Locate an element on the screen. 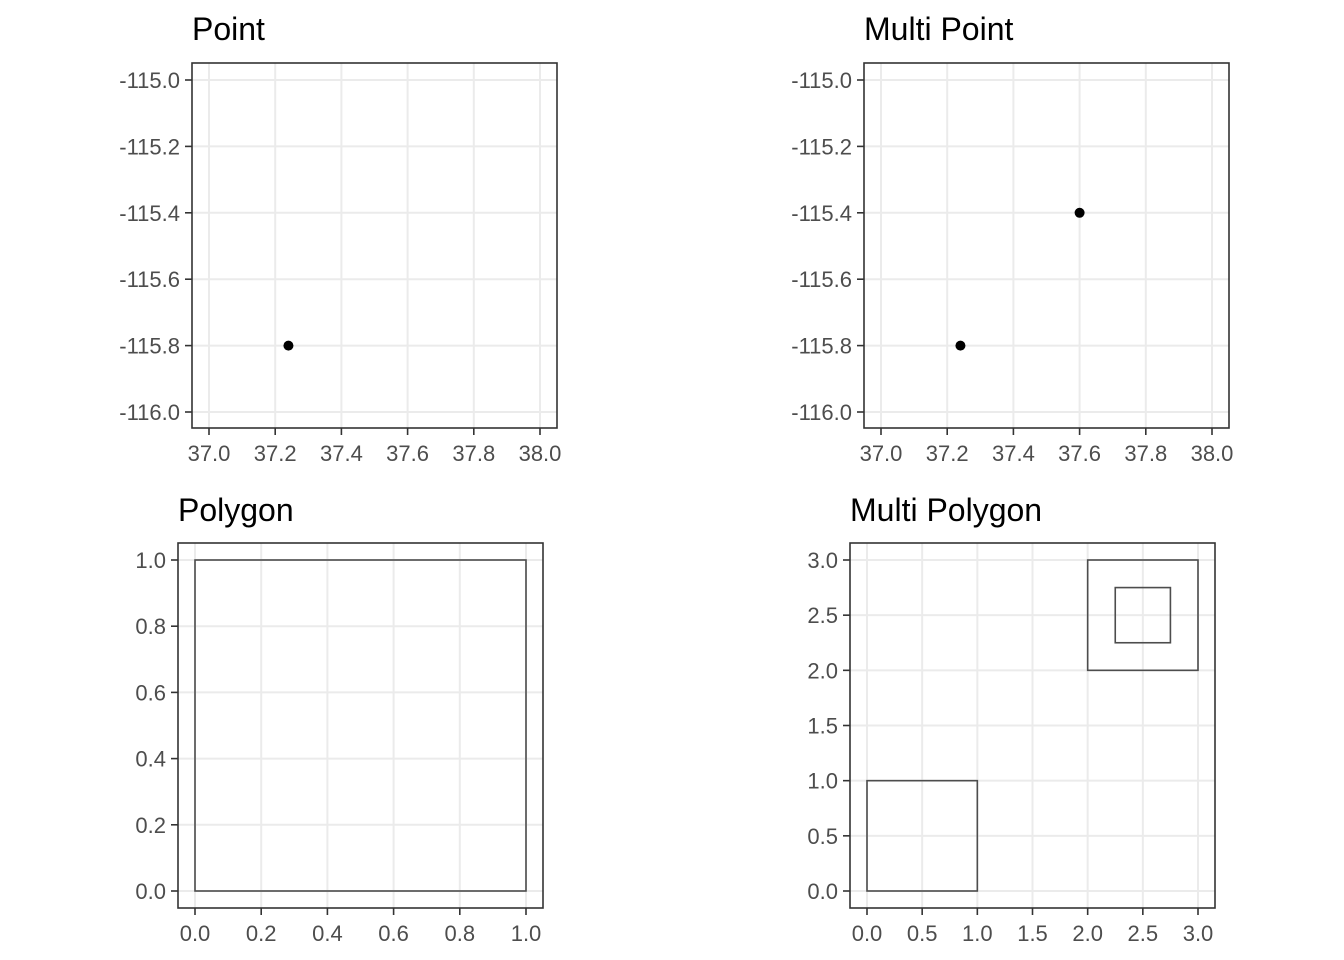  y-tick-label: 0.6 is located at coordinates (150, 692).